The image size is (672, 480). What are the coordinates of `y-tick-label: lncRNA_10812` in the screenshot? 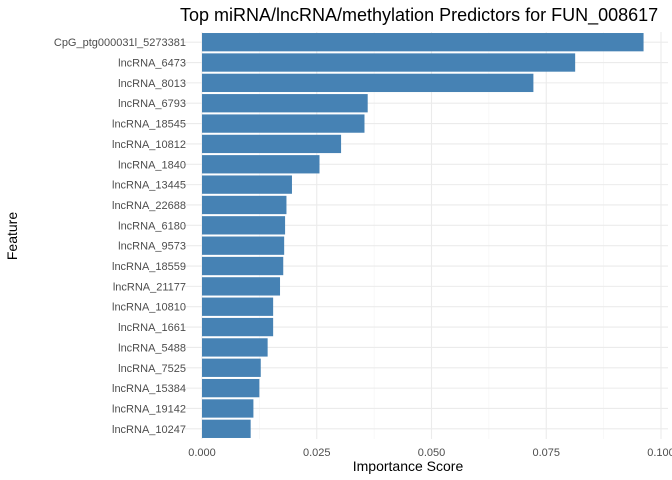 It's located at (149, 145).